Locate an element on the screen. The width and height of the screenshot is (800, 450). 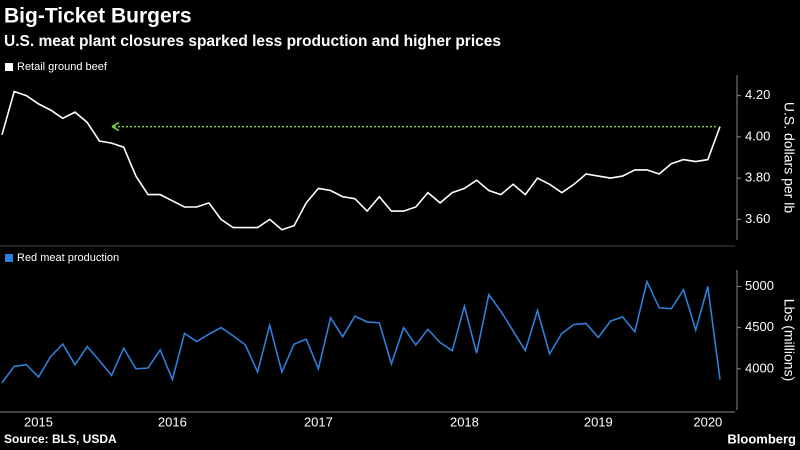
y-tick-label: 4.00 is located at coordinates (757, 135).